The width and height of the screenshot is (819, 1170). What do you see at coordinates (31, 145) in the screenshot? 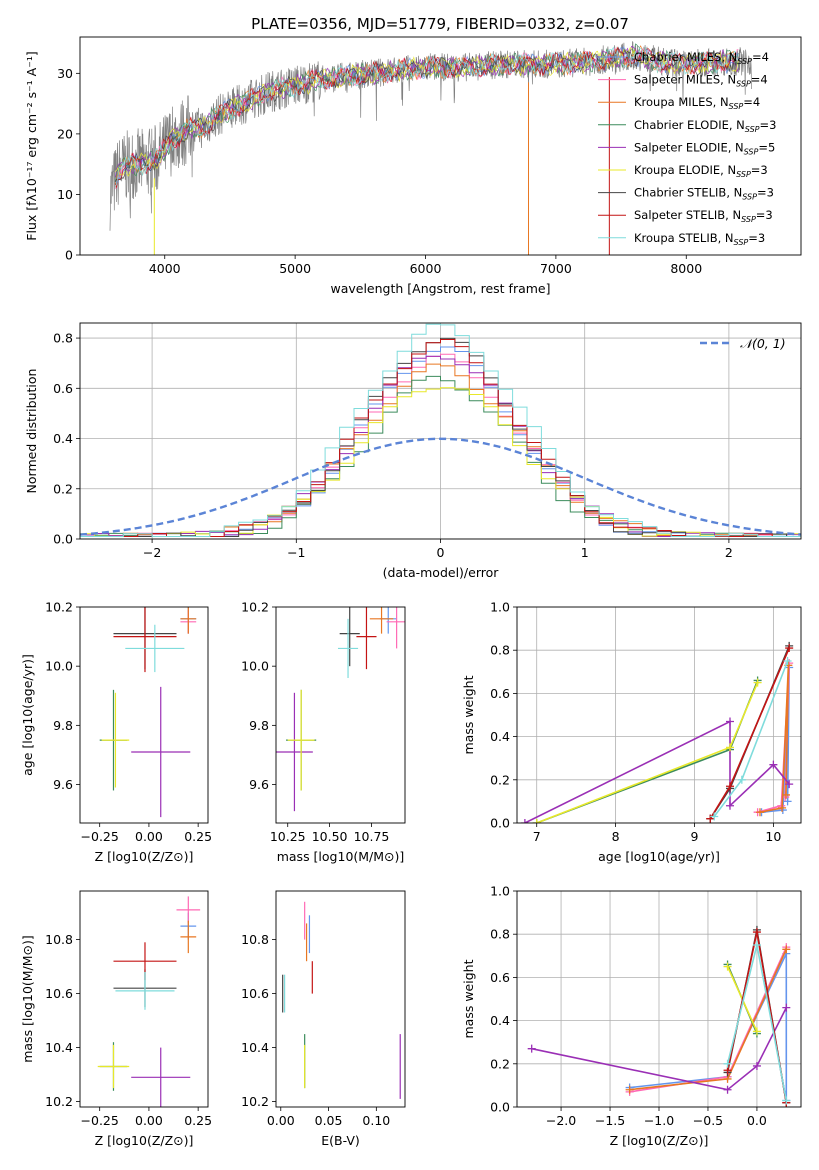
I see `y-axis-label: Flux [fλ10⁻¹⁷ erg cm⁻² s⁻¹ A⁻¹]` at bounding box center [31, 145].